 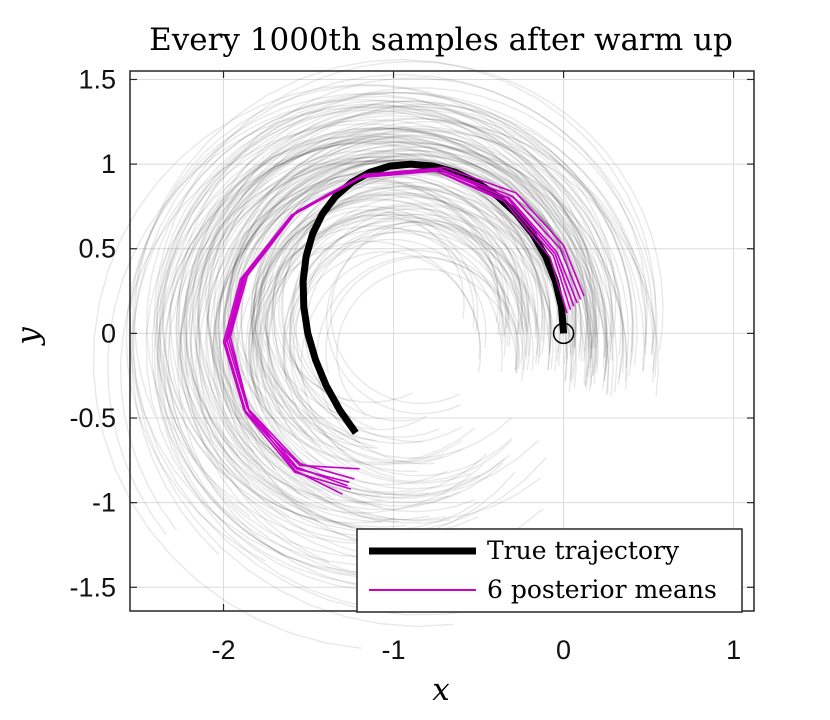 What do you see at coordinates (441, 40) in the screenshot?
I see `chart-title: Every 1000th samples after warm up` at bounding box center [441, 40].